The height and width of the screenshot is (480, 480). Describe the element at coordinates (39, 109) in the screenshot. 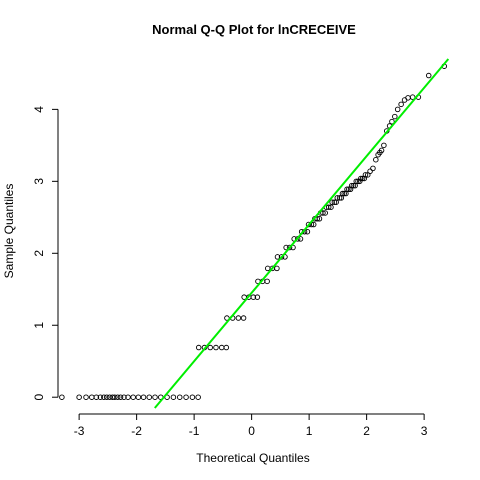

I see `y-tick-label: 4` at that location.